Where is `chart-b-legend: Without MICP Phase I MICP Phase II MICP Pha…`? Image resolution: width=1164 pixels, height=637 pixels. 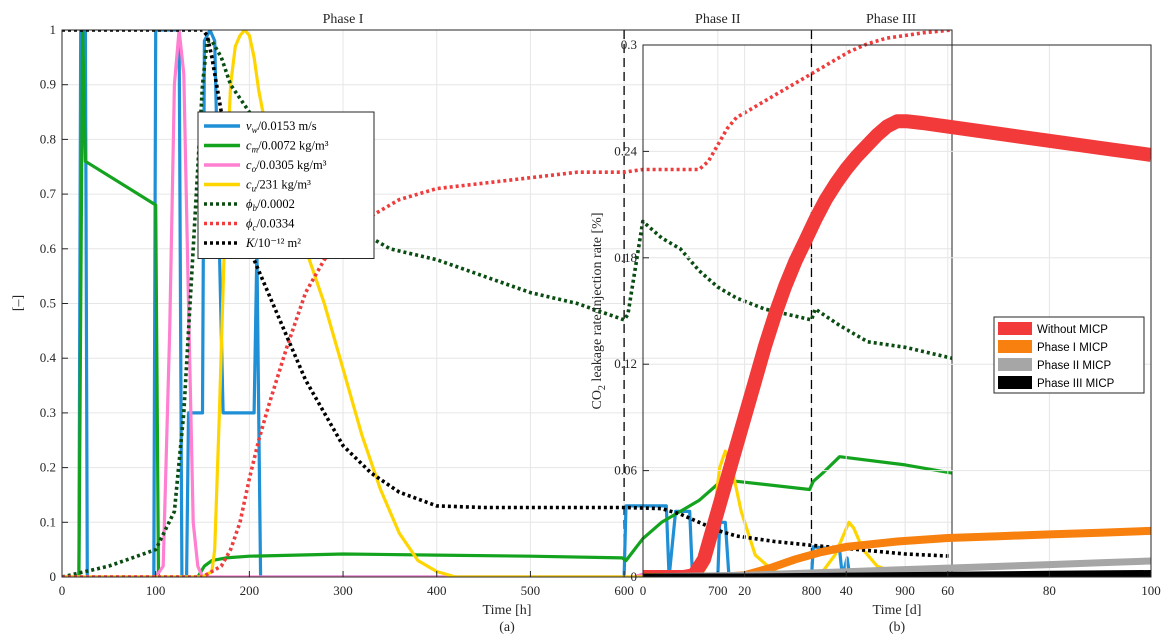 chart-b-legend: Without MICP Phase I MICP Phase II MICP Pha… is located at coordinates (1069, 355).